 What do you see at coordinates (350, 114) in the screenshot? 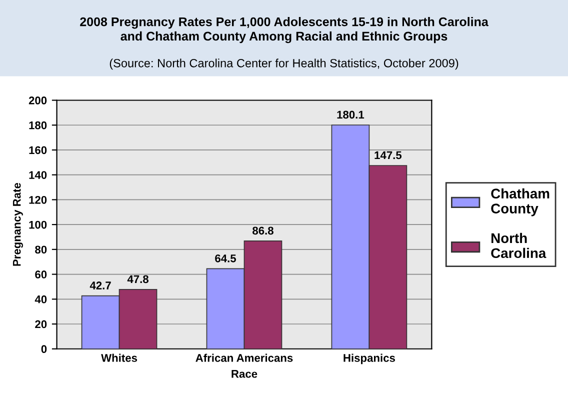
I see `data-label: 180.1` at bounding box center [350, 114].